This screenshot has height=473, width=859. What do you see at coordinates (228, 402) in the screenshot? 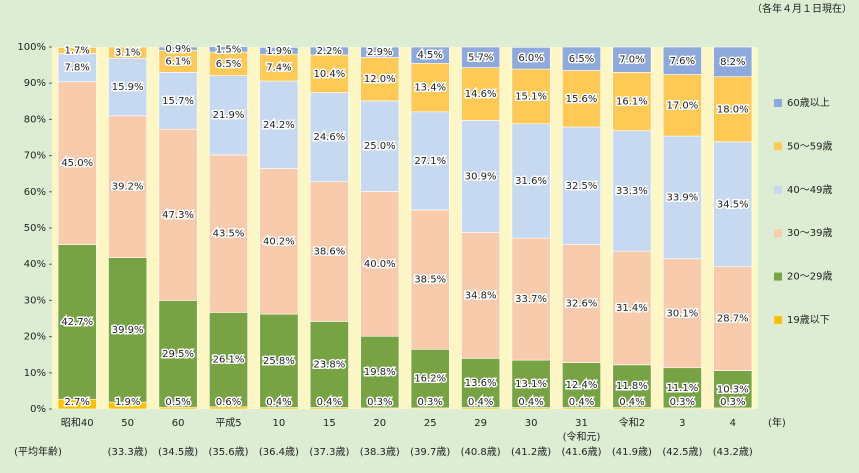
I see `data-label: 0.6%` at bounding box center [228, 402].